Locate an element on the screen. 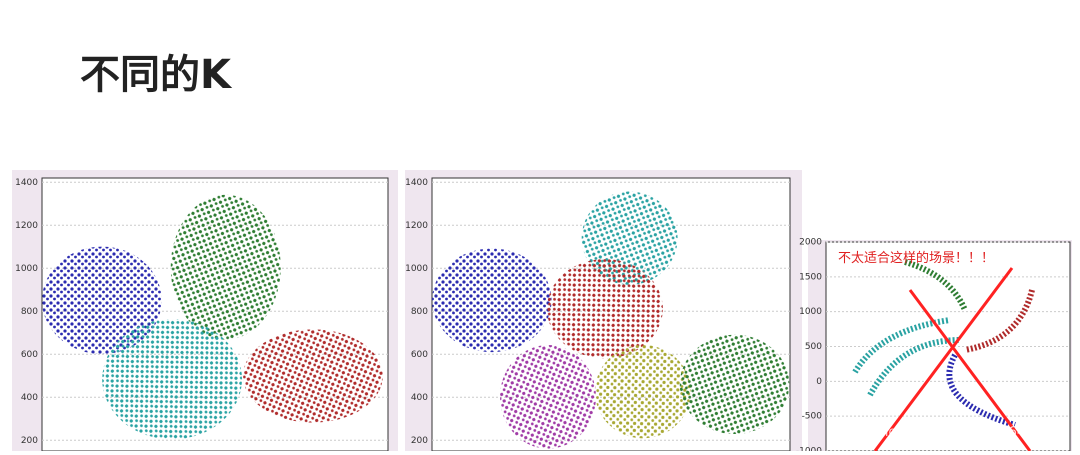 The image size is (1080, 455). note: 不太适合这样的场景！！！ is located at coordinates (916, 258).